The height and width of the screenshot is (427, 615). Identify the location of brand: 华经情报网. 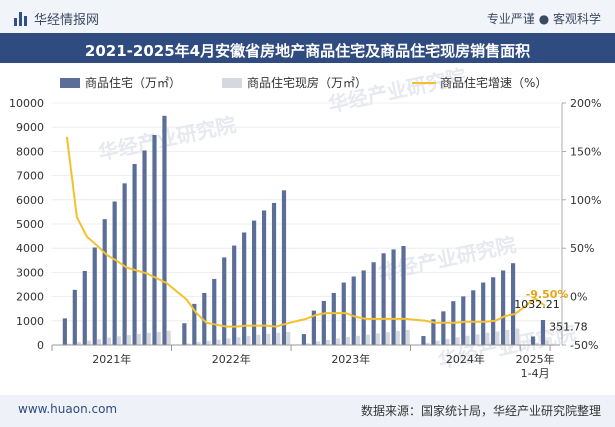
(56, 18).